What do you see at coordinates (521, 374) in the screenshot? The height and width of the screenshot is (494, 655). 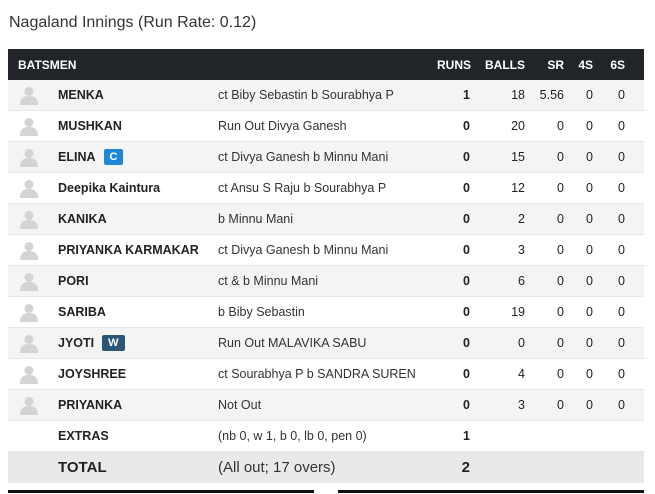 I see `balls-value: 4` at bounding box center [521, 374].